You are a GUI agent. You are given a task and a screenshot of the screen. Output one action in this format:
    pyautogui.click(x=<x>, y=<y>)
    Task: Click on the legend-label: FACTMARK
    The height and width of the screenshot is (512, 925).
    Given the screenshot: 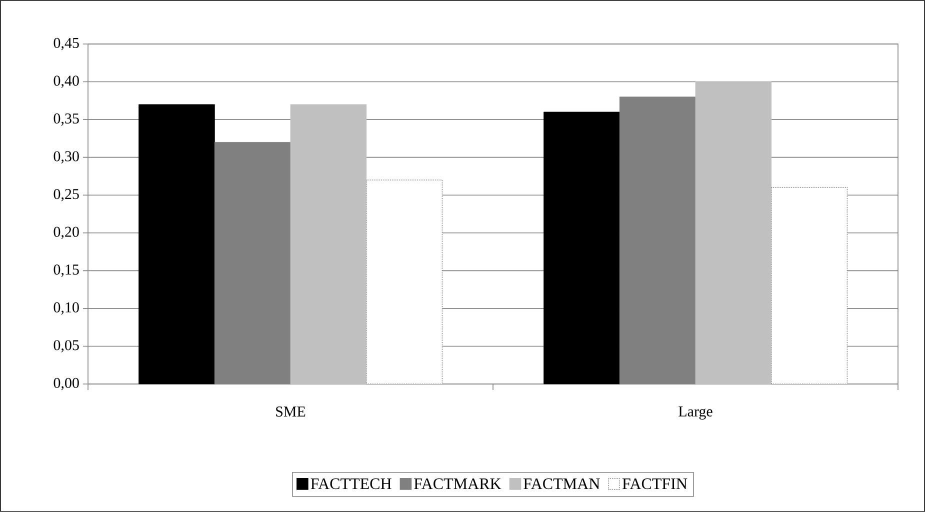 What is the action you would take?
    pyautogui.click(x=458, y=484)
    